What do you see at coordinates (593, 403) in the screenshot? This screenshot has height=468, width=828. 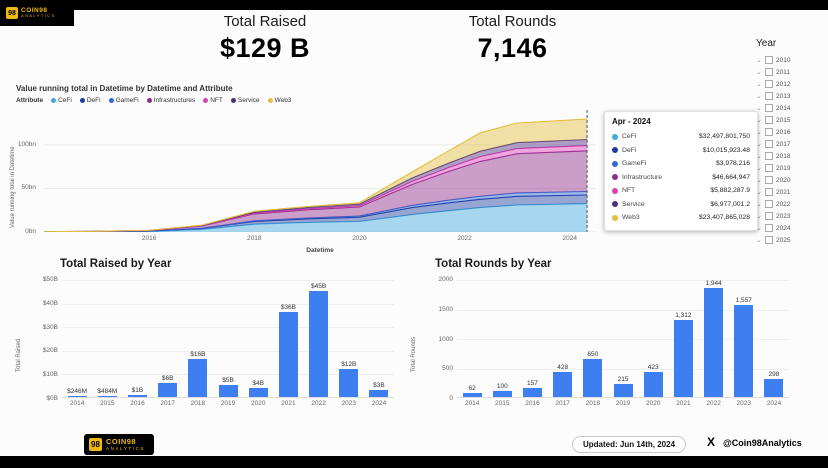 I see `x-tick-label: 2018` at bounding box center [593, 403].